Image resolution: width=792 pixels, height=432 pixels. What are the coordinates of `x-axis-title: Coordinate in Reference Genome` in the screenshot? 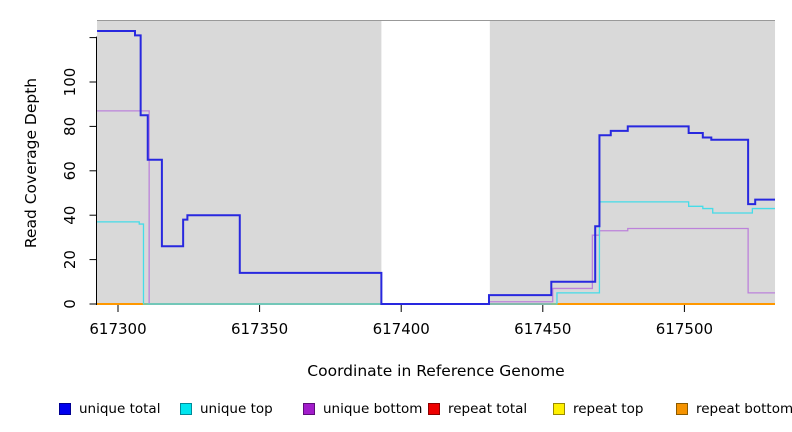 It's located at (436, 371).